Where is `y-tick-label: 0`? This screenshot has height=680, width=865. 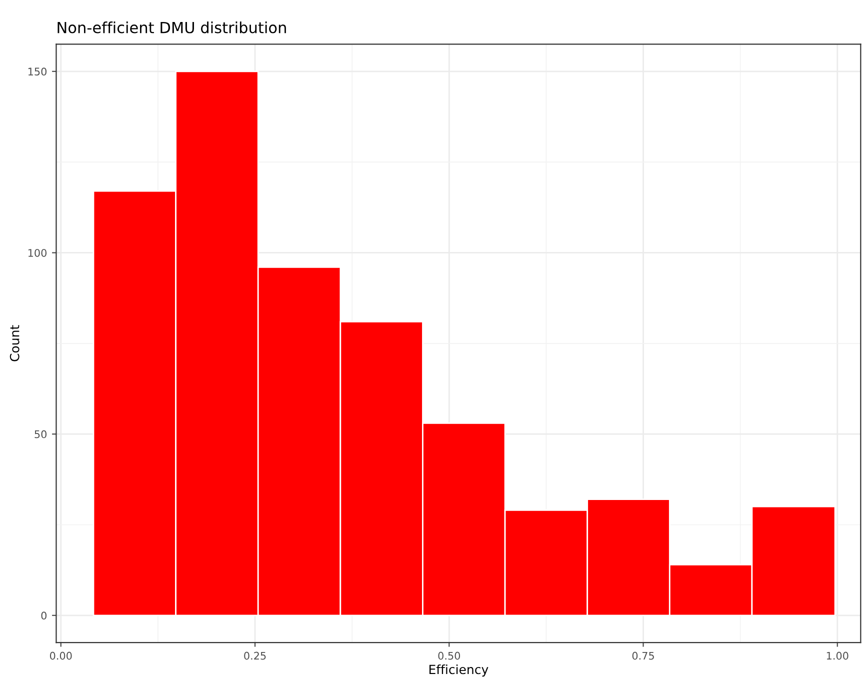
y-tick-label: 0 is located at coordinates (44, 616).